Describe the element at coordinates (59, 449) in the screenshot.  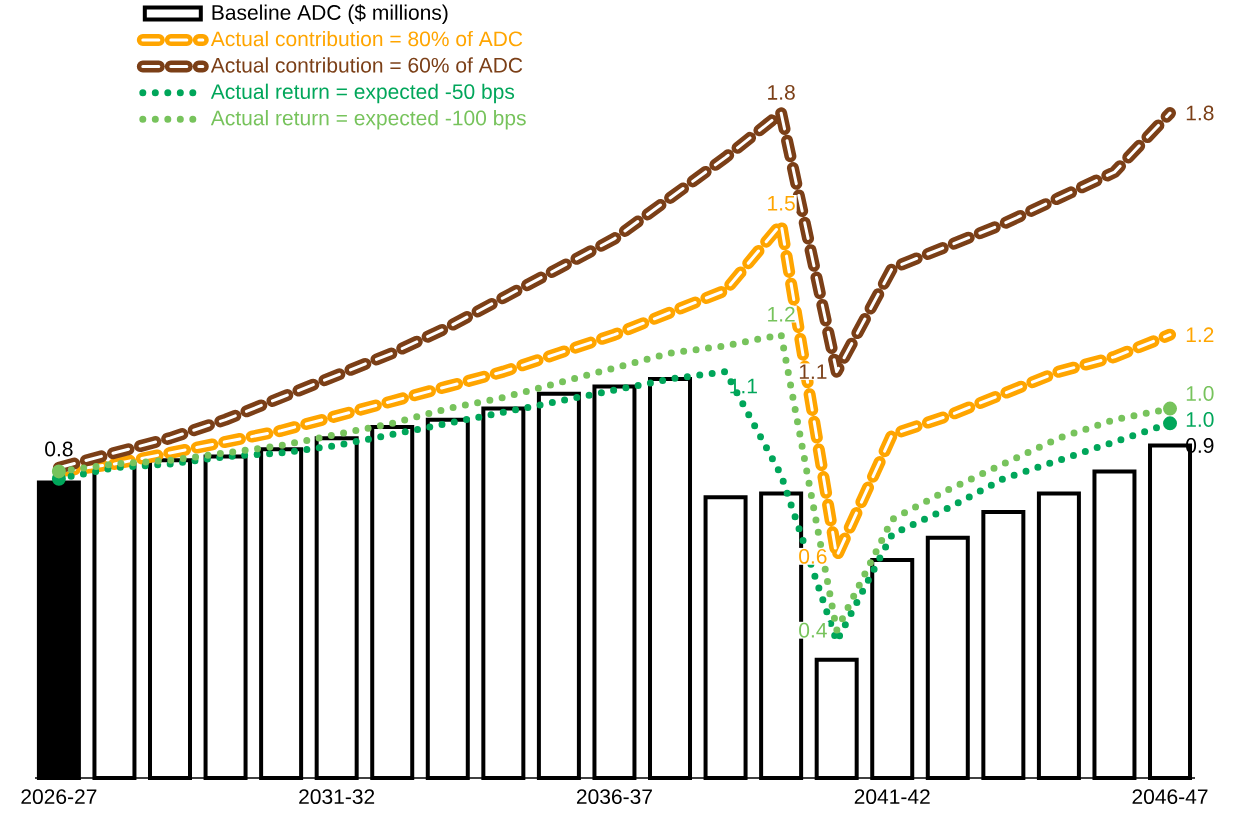
I see `data-label: 0.8` at that location.